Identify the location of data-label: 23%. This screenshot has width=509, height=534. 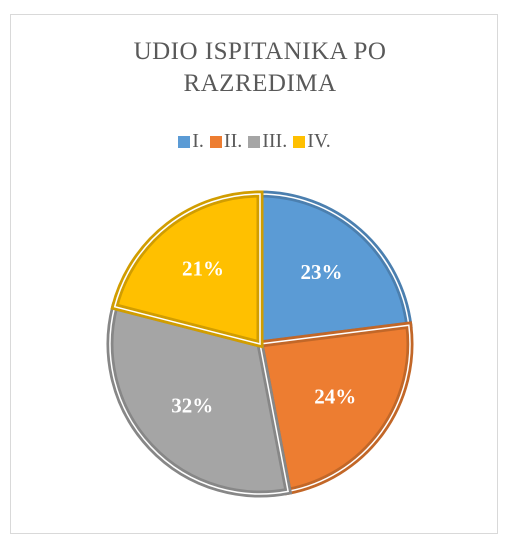
(322, 272).